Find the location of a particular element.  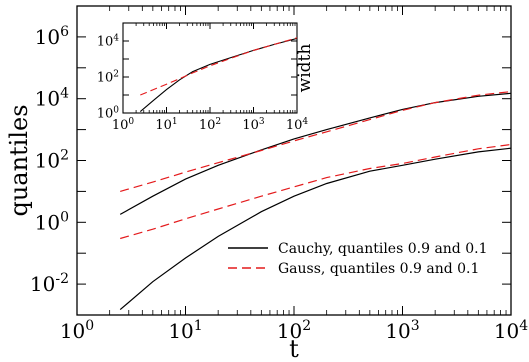

main-y-tick-label: 10⁰ is located at coordinates (52, 221).